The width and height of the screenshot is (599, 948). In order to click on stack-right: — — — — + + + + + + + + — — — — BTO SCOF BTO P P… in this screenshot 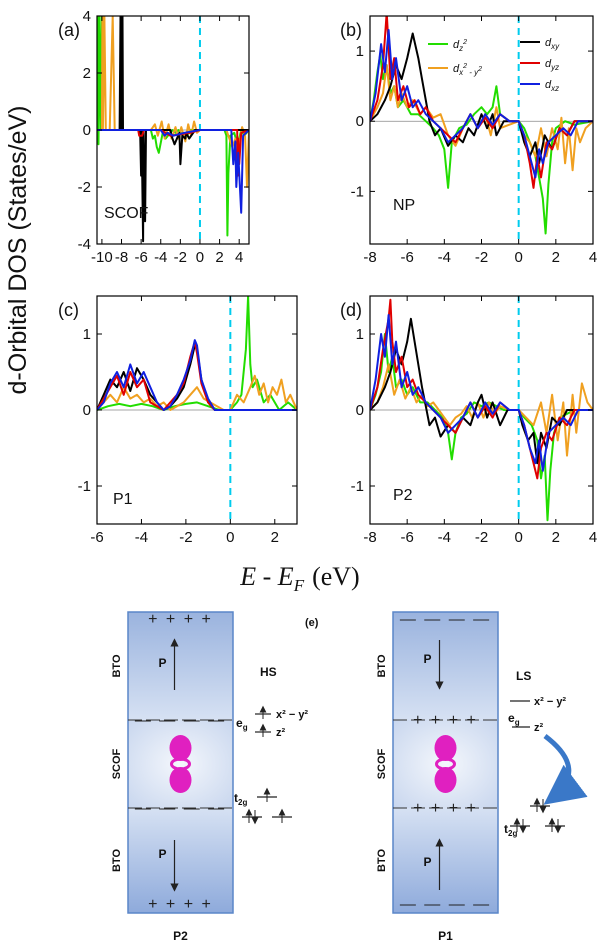, I will do `click(437, 777)`.